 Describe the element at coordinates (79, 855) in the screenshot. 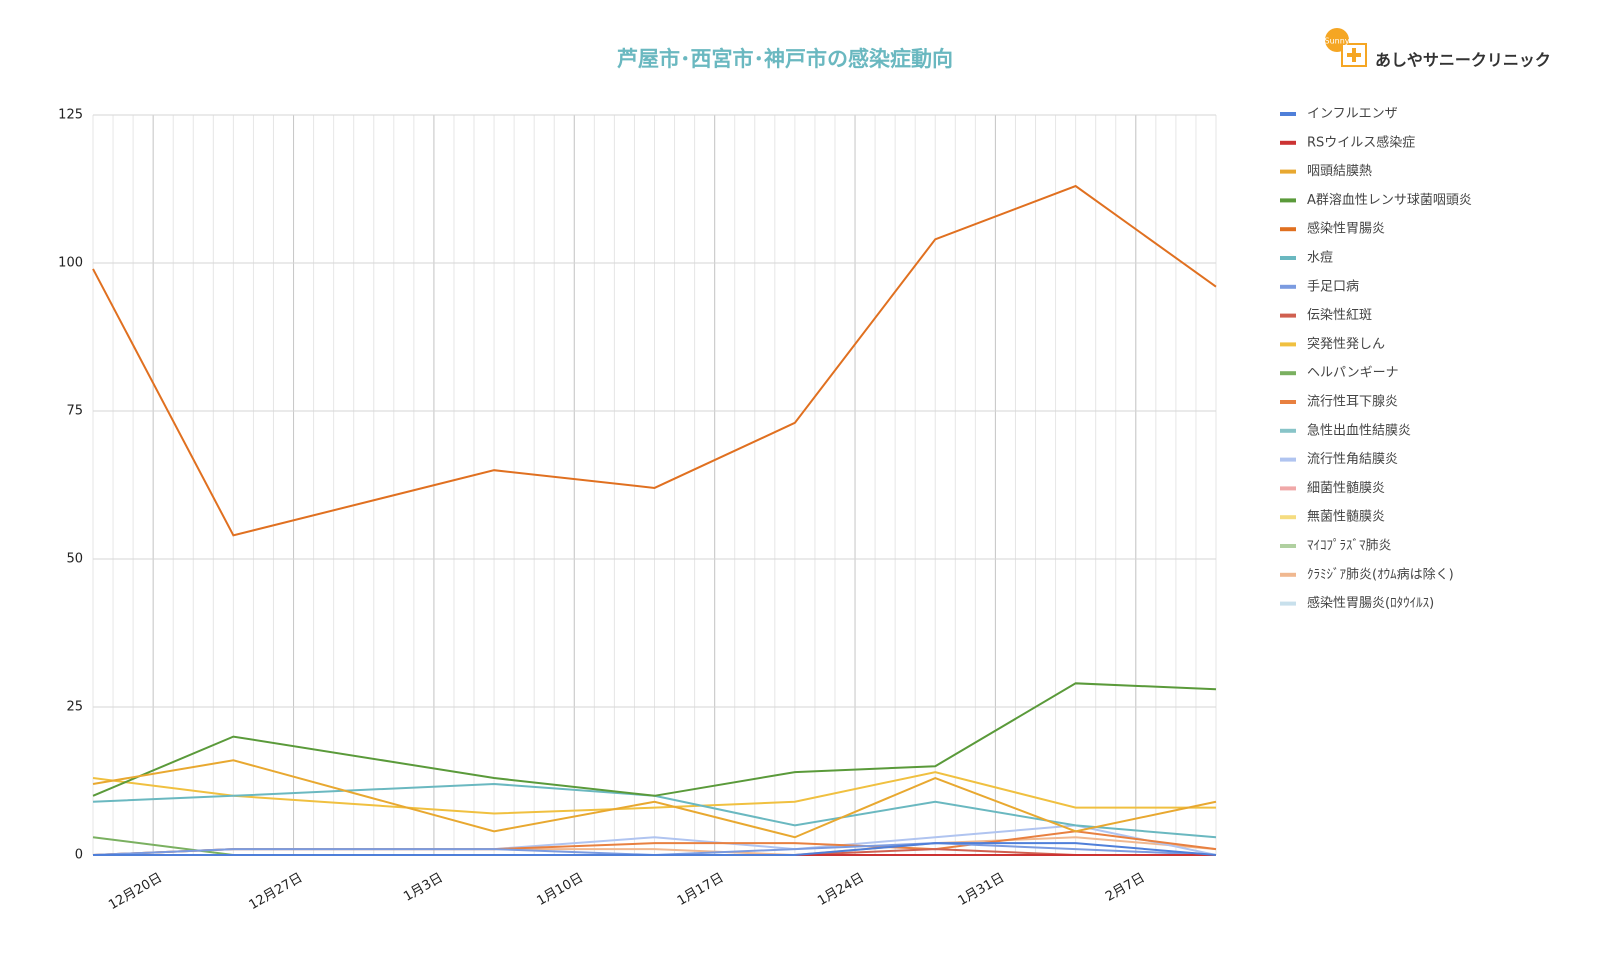

I see `y-tick-label: 0` at that location.